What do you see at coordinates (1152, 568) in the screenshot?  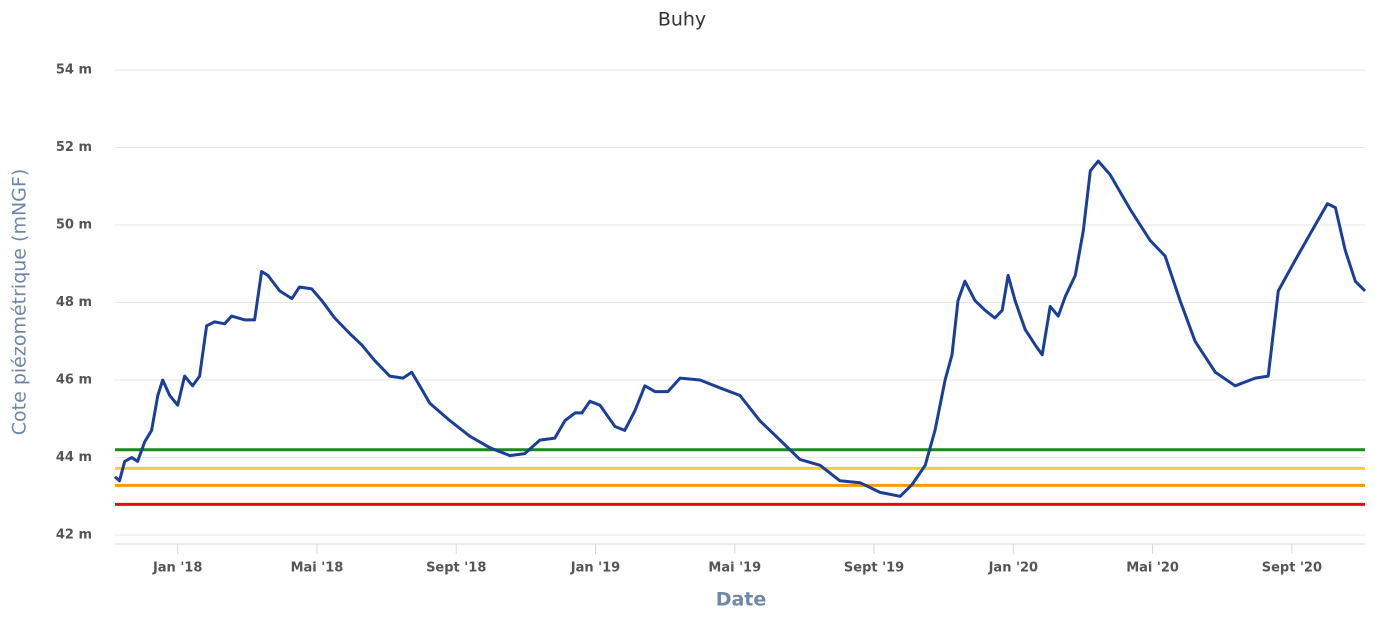 I see `x-tick-label: Mai '20` at bounding box center [1152, 568].